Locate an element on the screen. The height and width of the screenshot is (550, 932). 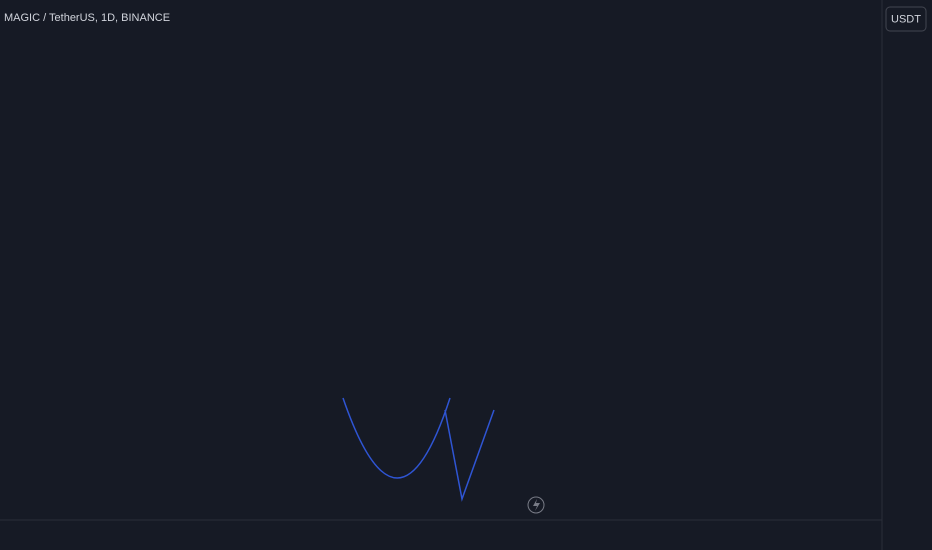
lightning-icon is located at coordinates (536, 505).